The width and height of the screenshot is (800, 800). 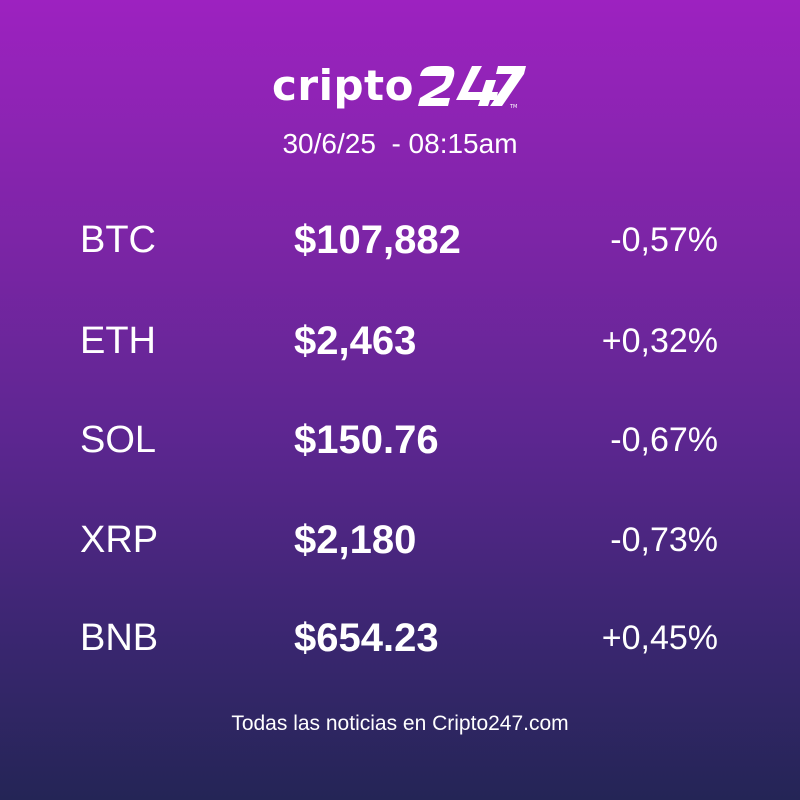 What do you see at coordinates (400, 723) in the screenshot?
I see `footer-note: Todas las noticias en Cripto247.com` at bounding box center [400, 723].